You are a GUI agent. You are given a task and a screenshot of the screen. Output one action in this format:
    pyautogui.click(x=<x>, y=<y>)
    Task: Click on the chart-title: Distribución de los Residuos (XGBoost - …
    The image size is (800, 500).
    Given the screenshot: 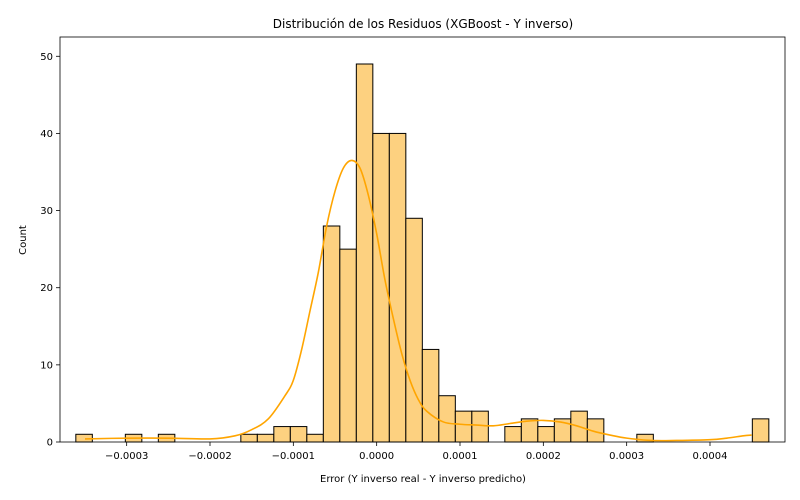 What is the action you would take?
    pyautogui.click(x=423, y=24)
    